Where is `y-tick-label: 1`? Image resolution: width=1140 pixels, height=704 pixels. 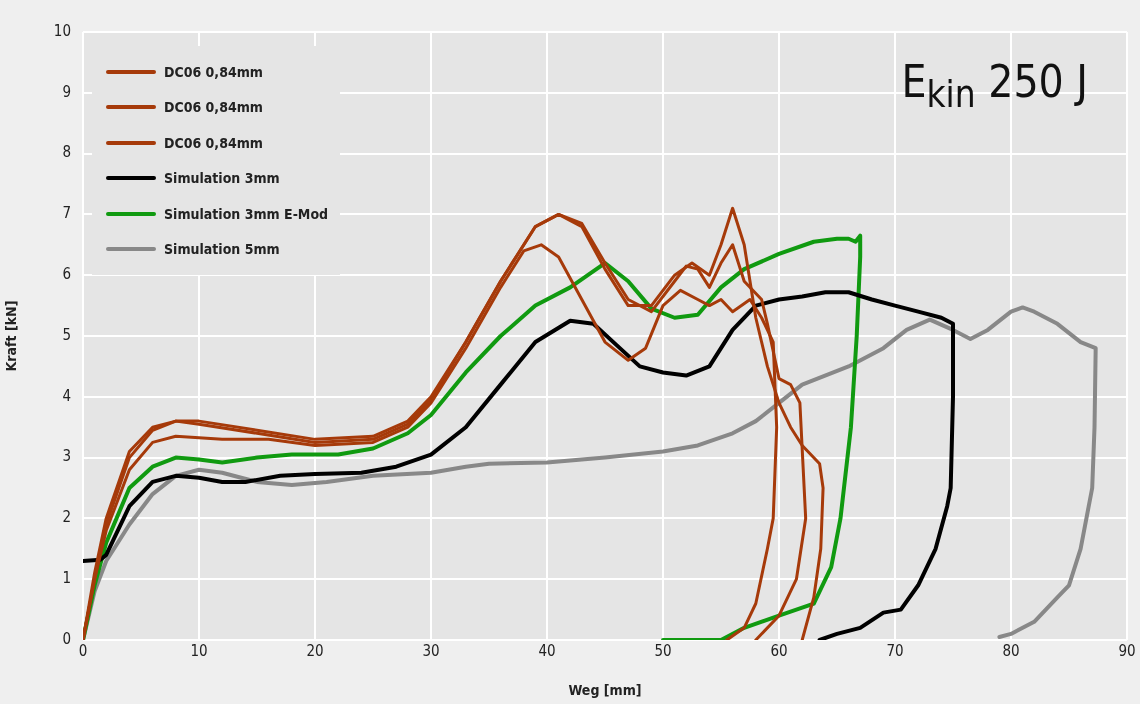
y-tick-label: 1 is located at coordinates (66, 578).